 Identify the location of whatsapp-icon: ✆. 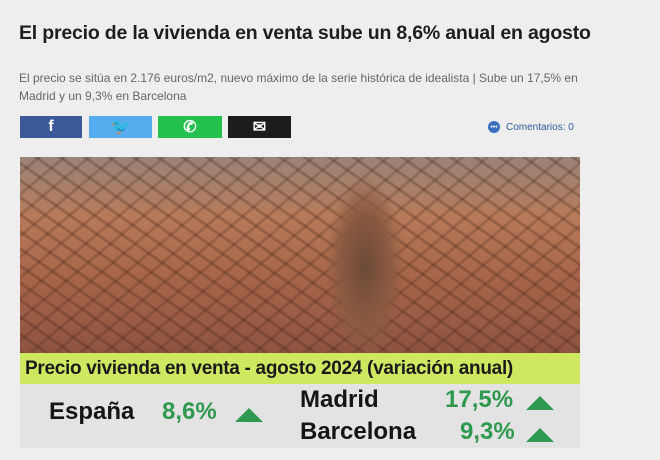
(190, 127).